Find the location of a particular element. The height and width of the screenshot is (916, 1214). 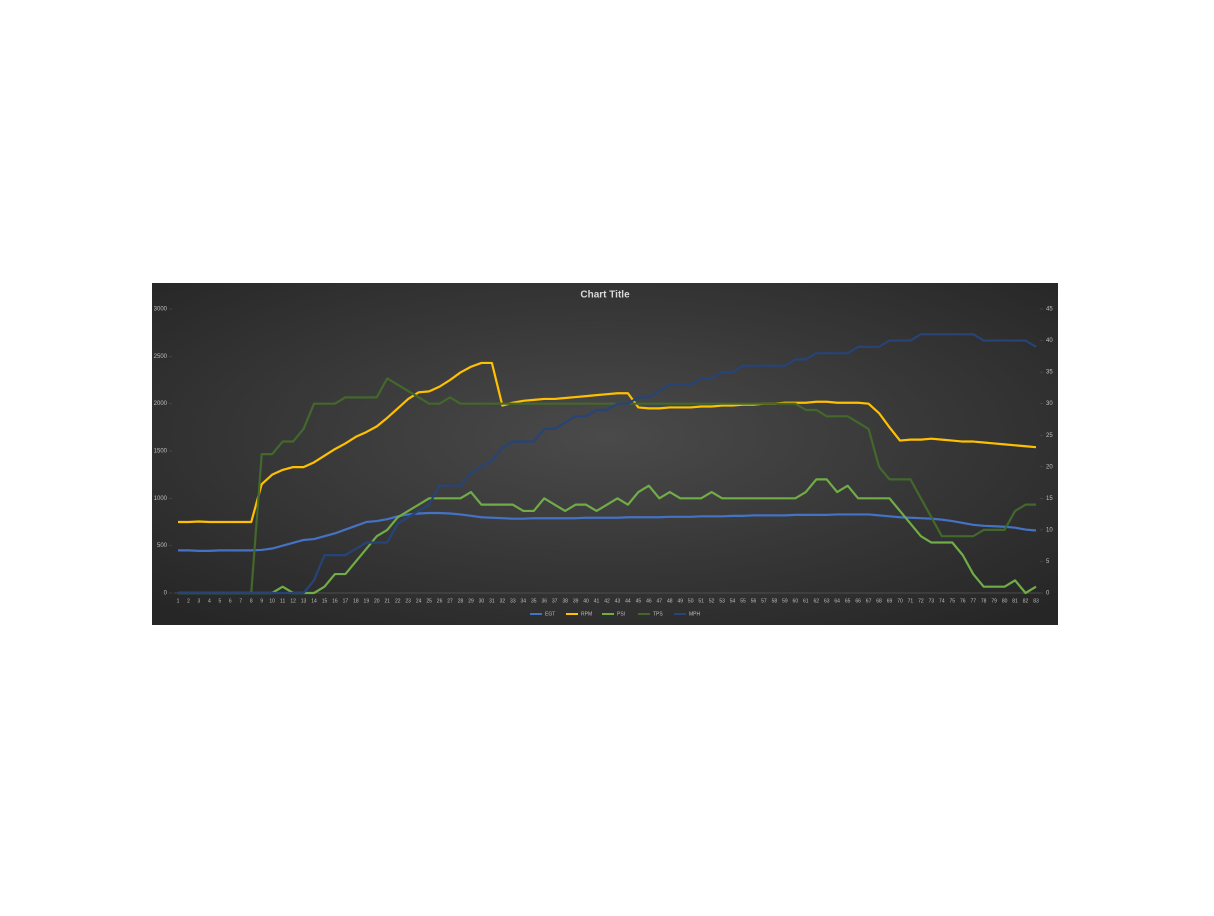

y2-tick-label: 10 is located at coordinates (1049, 530).